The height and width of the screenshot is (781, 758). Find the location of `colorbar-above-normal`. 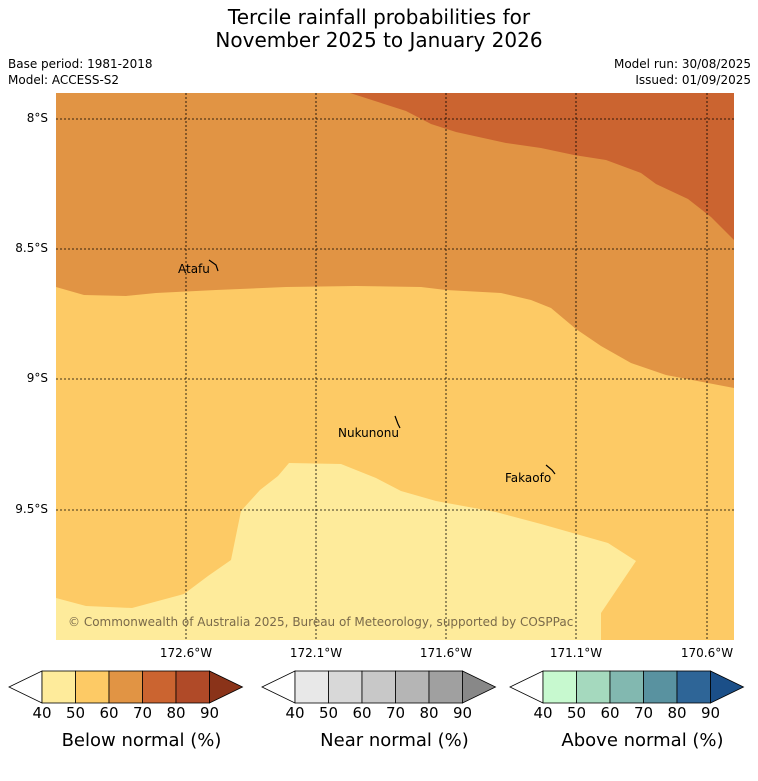

colorbar-above-normal is located at coordinates (627, 687).